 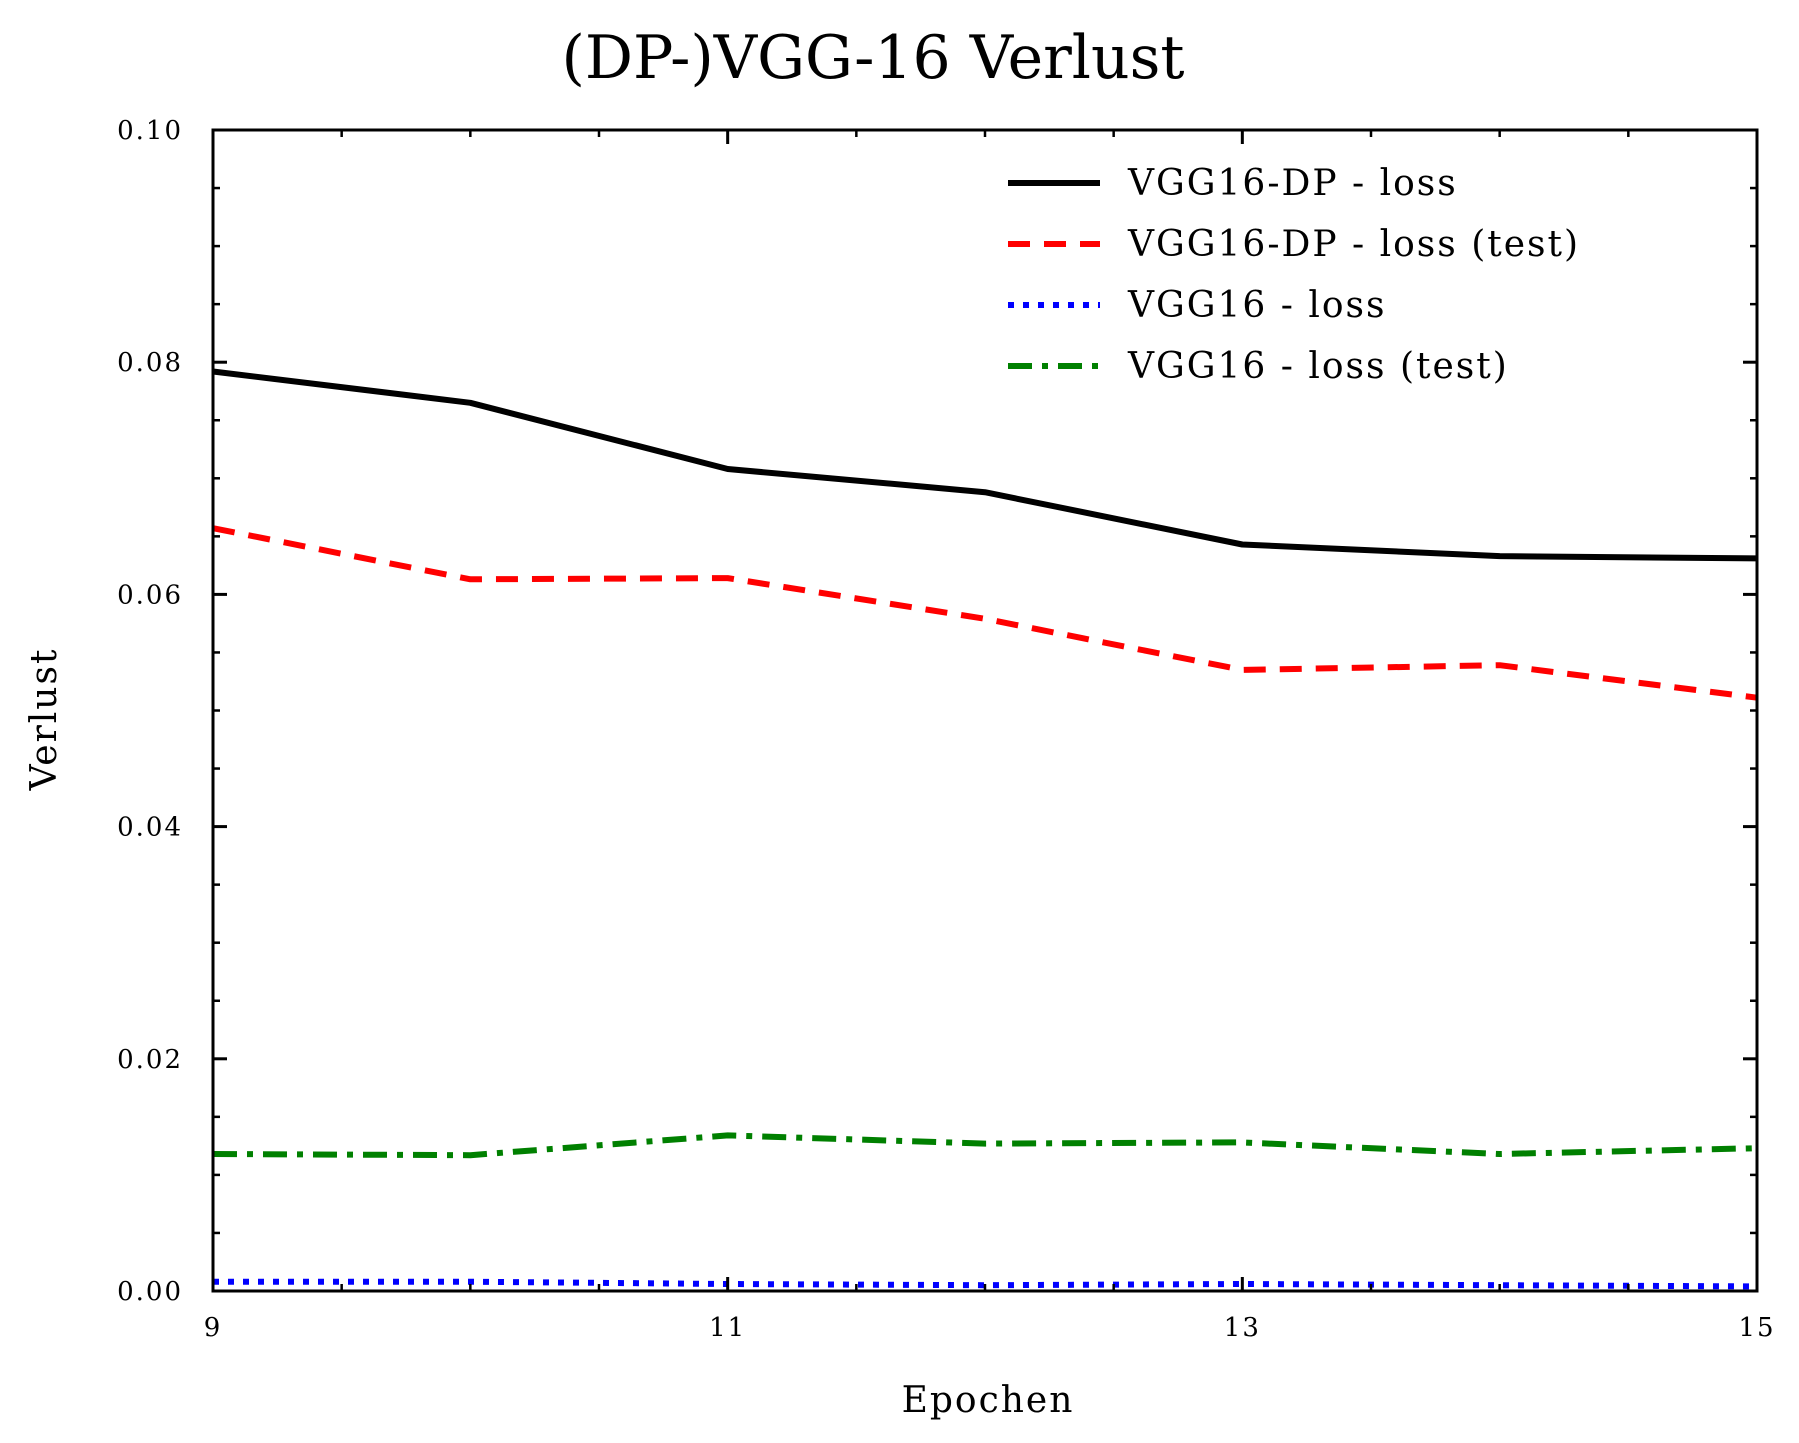 What do you see at coordinates (1257, 305) in the screenshot?
I see `legend-label-3: VGG16 - loss` at bounding box center [1257, 305].